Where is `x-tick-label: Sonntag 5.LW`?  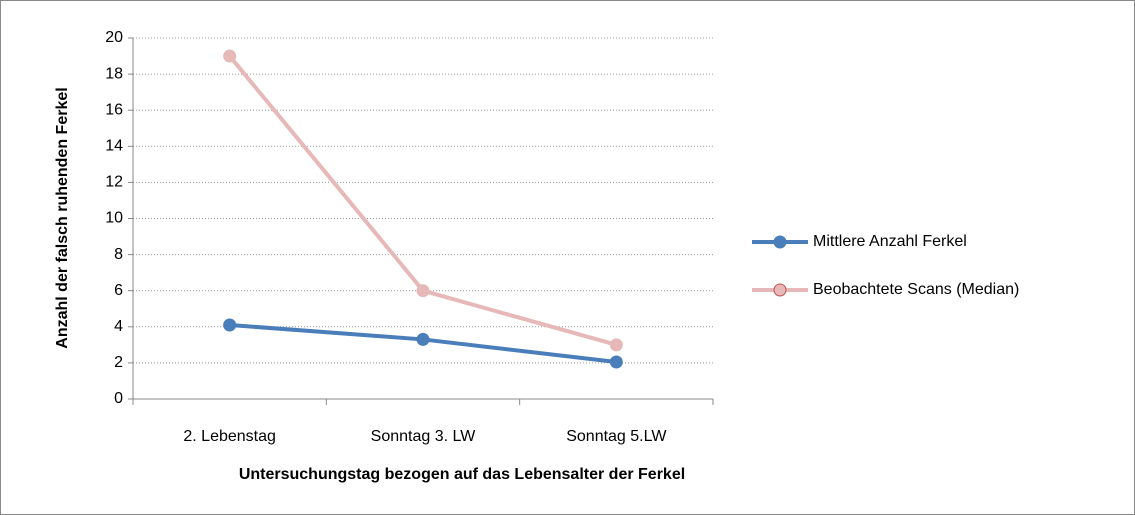 x-tick-label: Sonntag 5.LW is located at coordinates (616, 436).